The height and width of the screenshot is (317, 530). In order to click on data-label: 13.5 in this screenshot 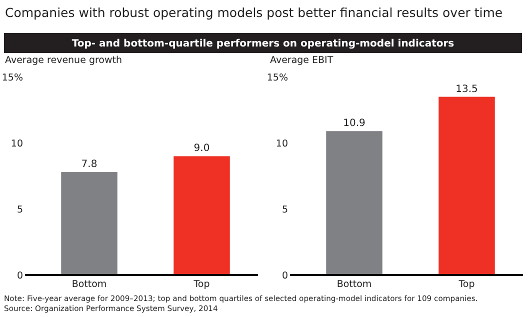, I will do `click(467, 89)`.